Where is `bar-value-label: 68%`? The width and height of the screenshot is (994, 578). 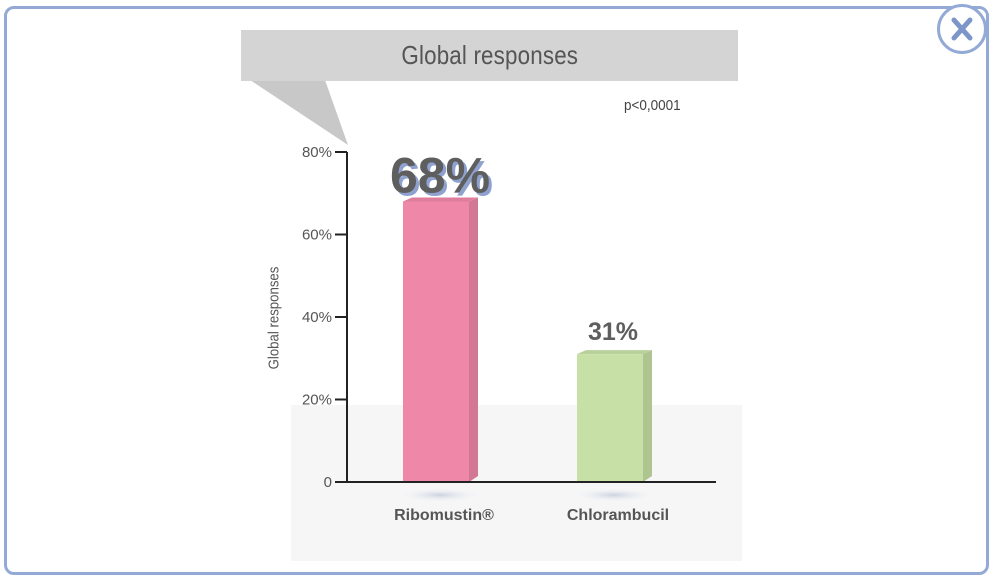 bar-value-label: 68% is located at coordinates (440, 176).